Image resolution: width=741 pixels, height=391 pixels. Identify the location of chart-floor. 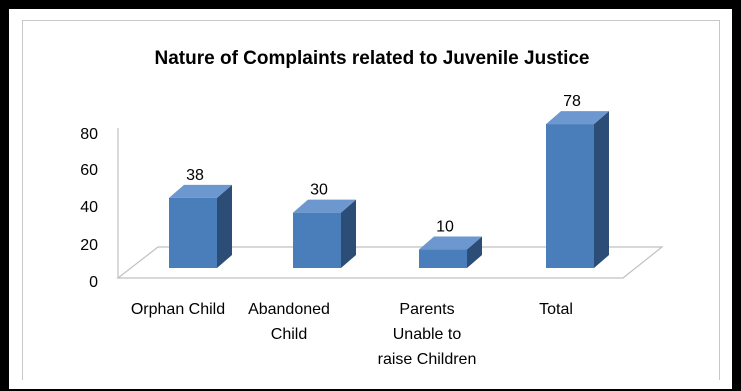
(390, 262).